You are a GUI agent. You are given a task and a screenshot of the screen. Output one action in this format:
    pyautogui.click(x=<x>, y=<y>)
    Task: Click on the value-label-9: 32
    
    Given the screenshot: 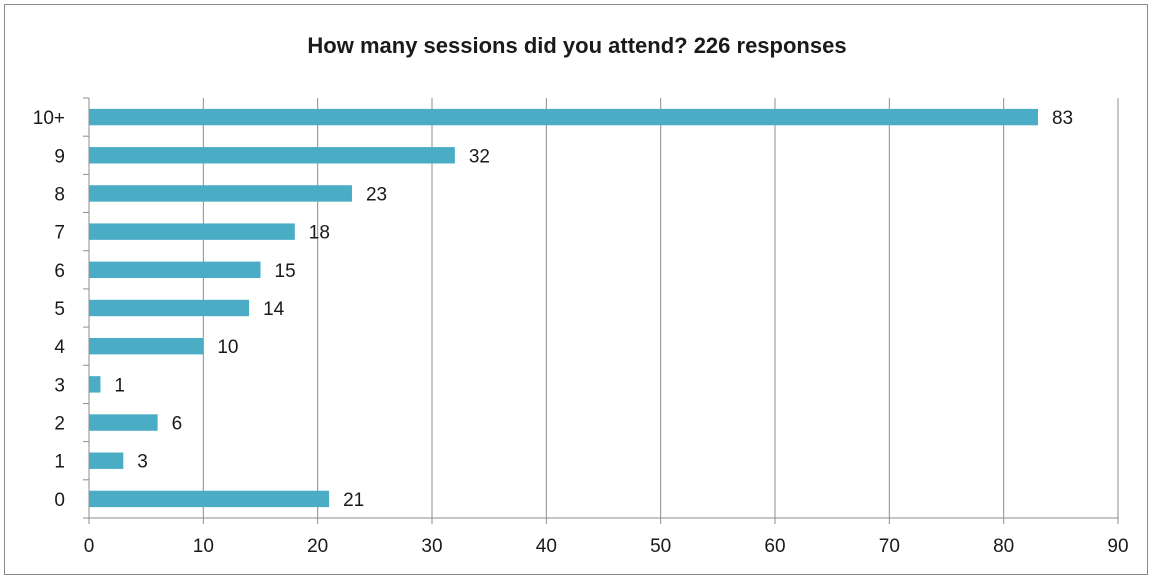 What is the action you would take?
    pyautogui.click(x=479, y=156)
    